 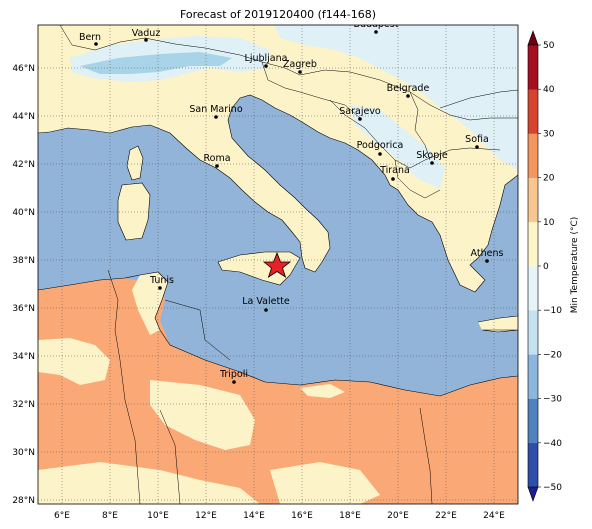 What do you see at coordinates (23, 285) in the screenshot?
I see `y-tick-labels: 46°N 44°N 42°N 40°N 38°N 36°N 34°N 32°N 30°N 28°N` at bounding box center [23, 285].